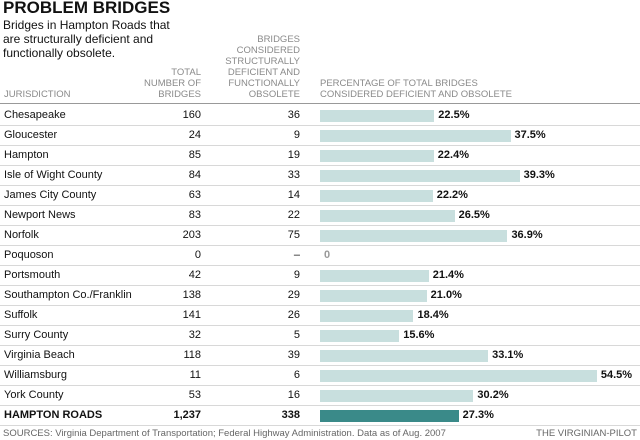  Describe the element at coordinates (616, 375) in the screenshot. I see `percent-label: 54.5%` at that location.